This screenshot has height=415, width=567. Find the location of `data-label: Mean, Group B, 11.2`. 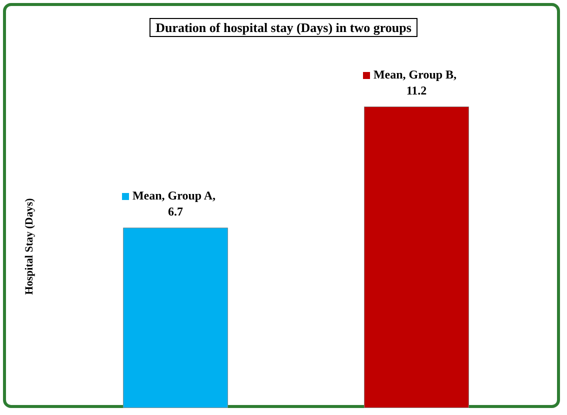

data-label: Mean, Group B, 11.2 is located at coordinates (416, 83).